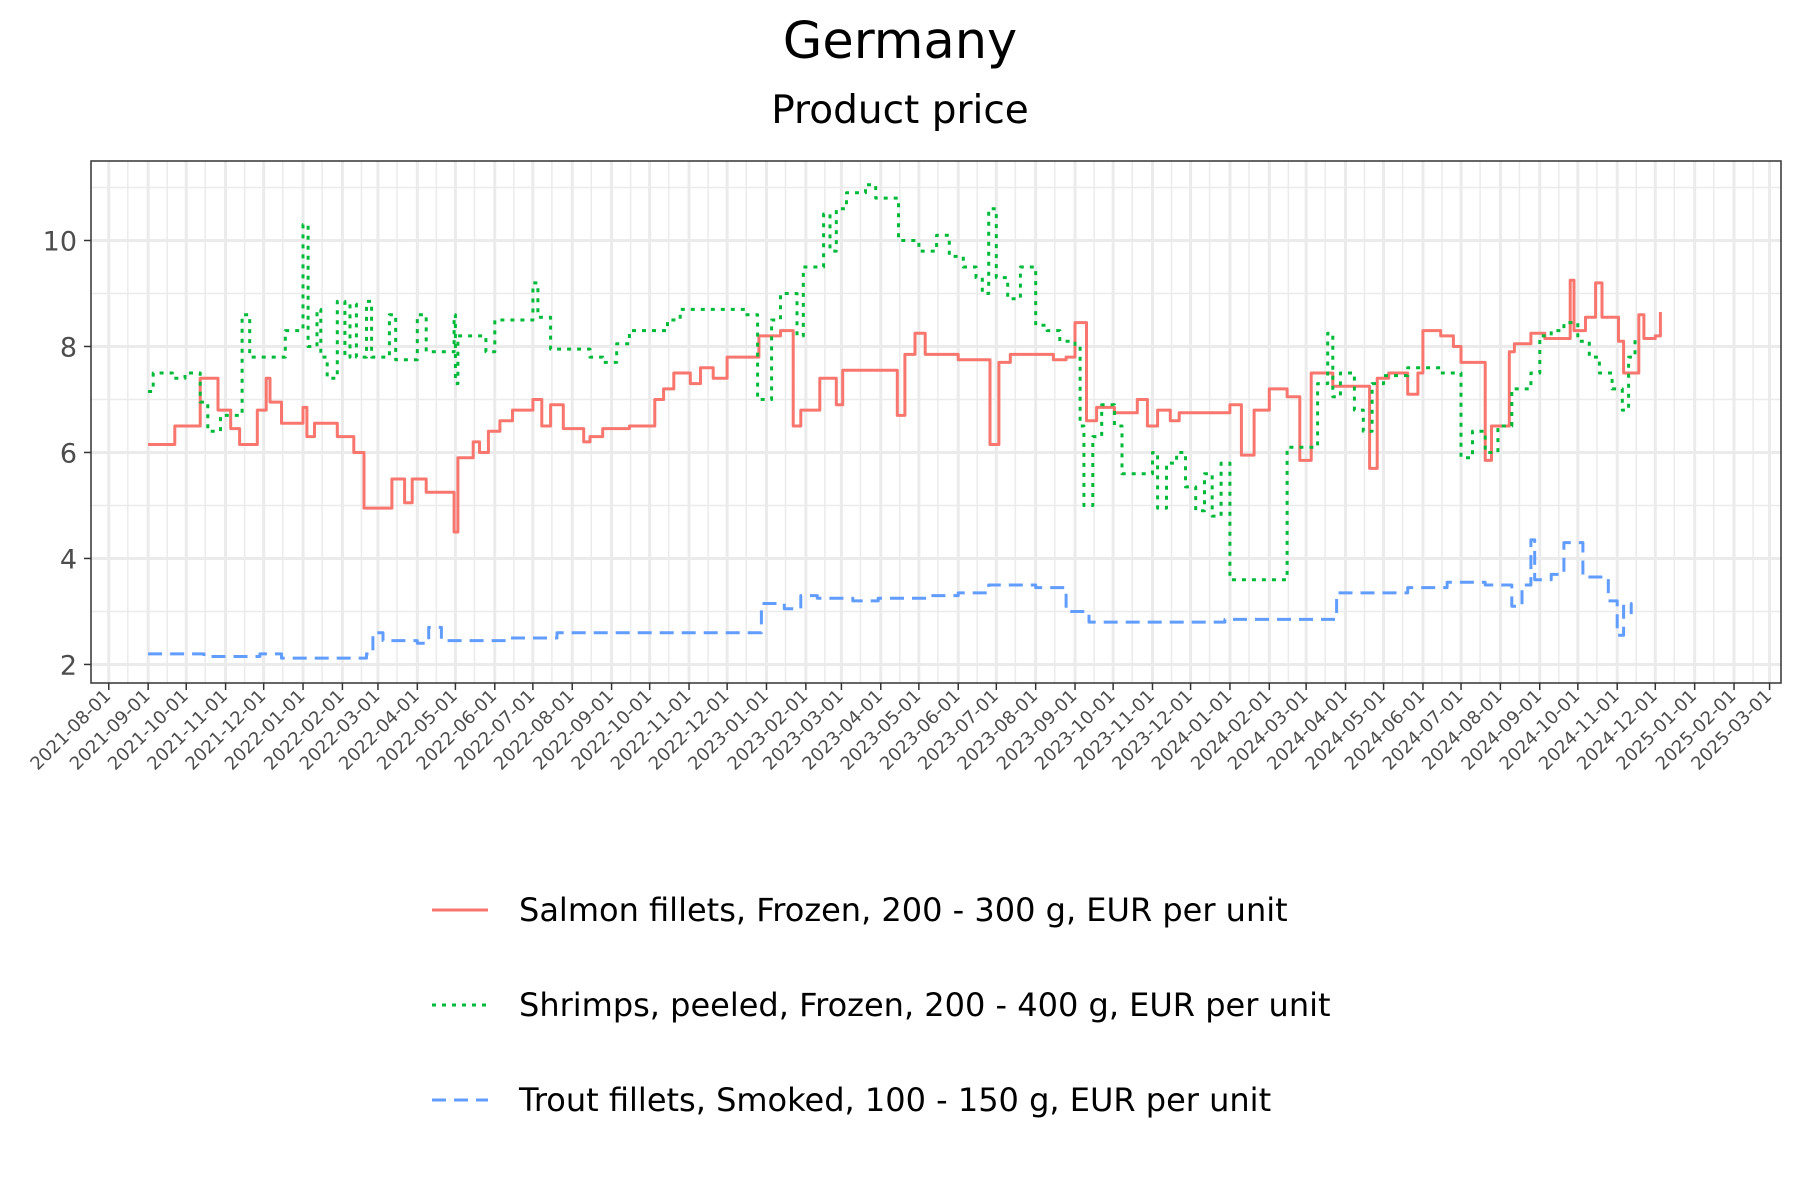  I want to click on y-tick-label: 6, so click(68, 453).